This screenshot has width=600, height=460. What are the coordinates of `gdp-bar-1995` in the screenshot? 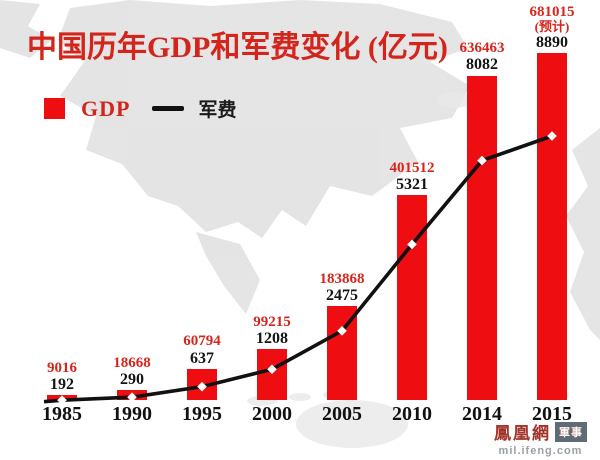 It's located at (202, 384).